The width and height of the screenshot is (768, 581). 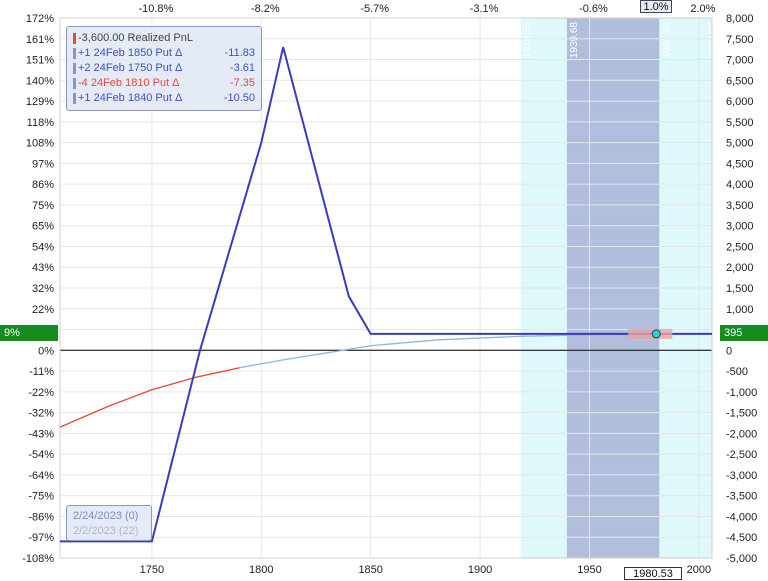 What do you see at coordinates (40, 81) in the screenshot?
I see `left-axis-tick: 140%` at bounding box center [40, 81].